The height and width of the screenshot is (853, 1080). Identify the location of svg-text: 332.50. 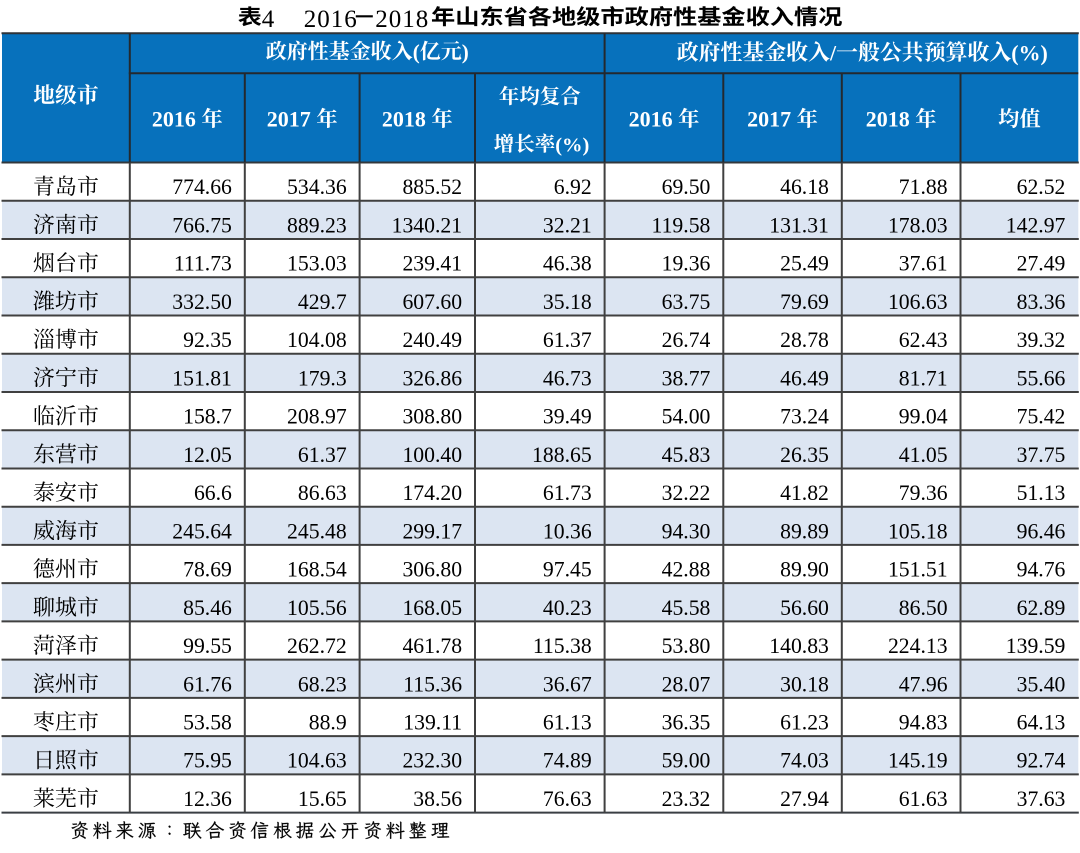
(202, 302).